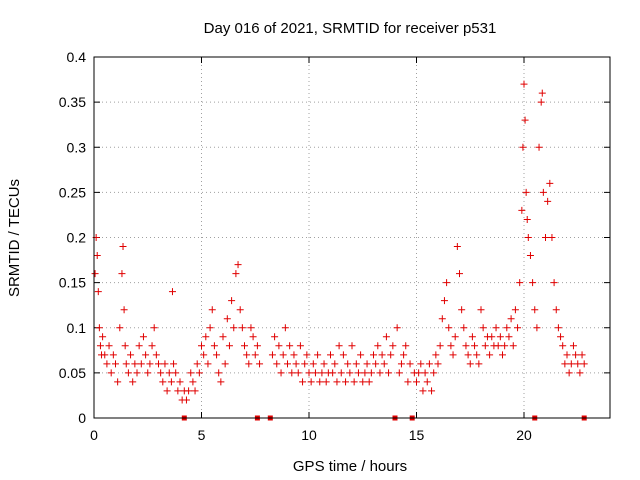 This screenshot has height=480, width=640. I want to click on y-tick-label: 0.4, so click(77, 57).